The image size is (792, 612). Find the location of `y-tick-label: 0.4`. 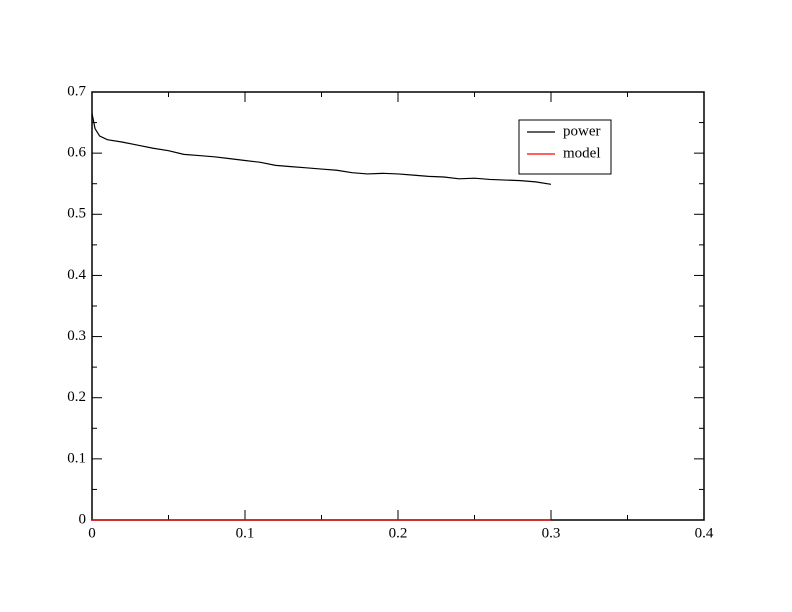

y-tick-label: 0.4 is located at coordinates (76, 275).